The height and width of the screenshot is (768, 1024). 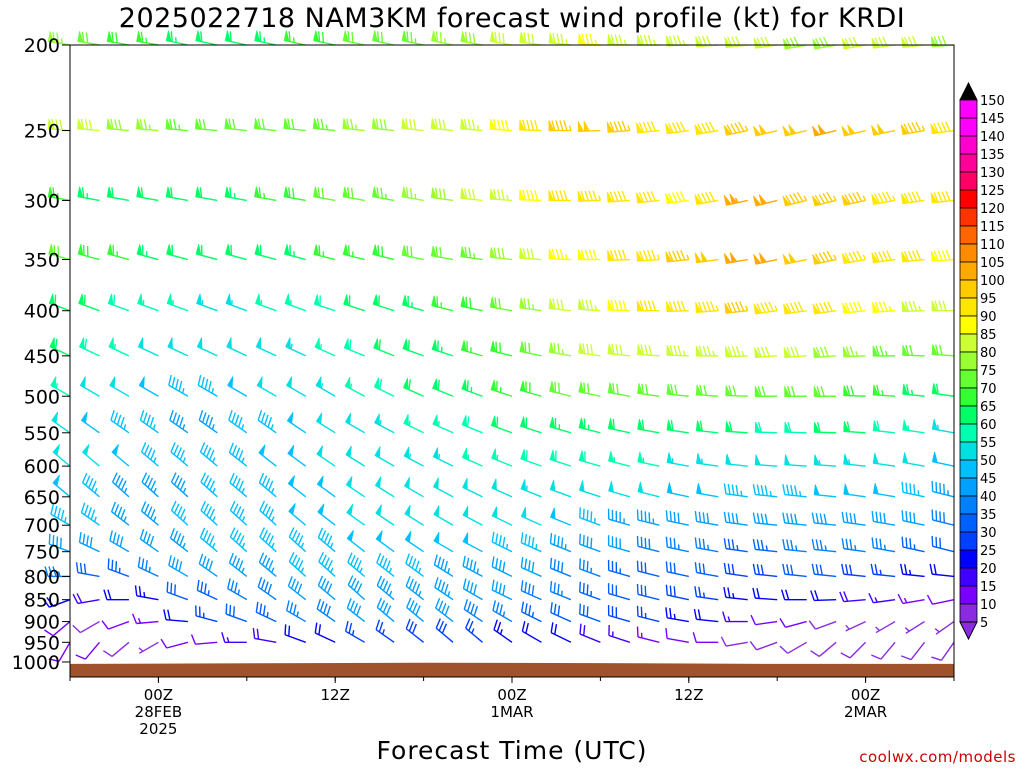 What do you see at coordinates (688, 695) in the screenshot?
I see `x-tick-label: 12Z` at bounding box center [688, 695].